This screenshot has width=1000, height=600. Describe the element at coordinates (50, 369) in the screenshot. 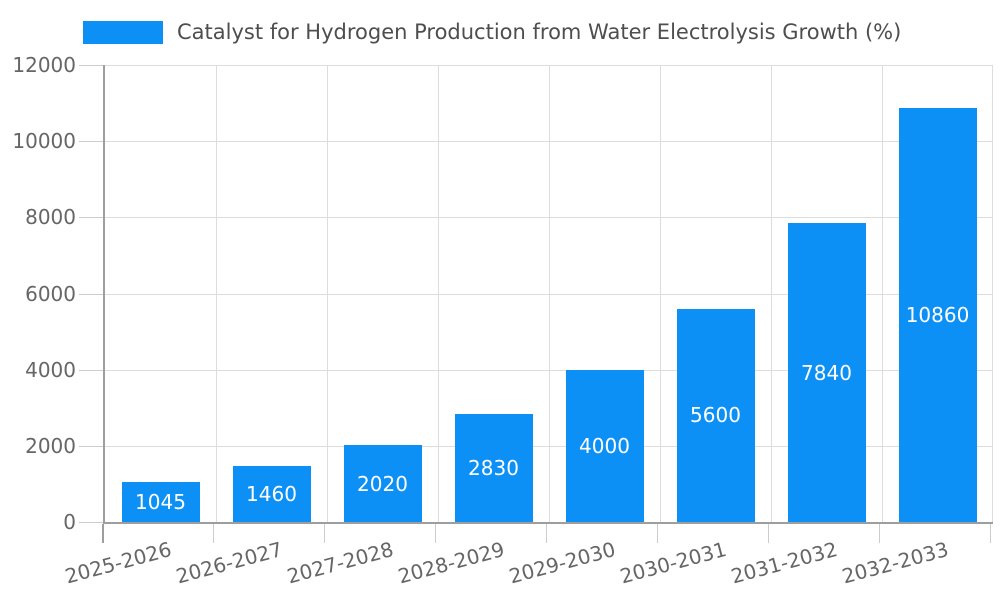

I see `y-axis-label: 4000` at that location.